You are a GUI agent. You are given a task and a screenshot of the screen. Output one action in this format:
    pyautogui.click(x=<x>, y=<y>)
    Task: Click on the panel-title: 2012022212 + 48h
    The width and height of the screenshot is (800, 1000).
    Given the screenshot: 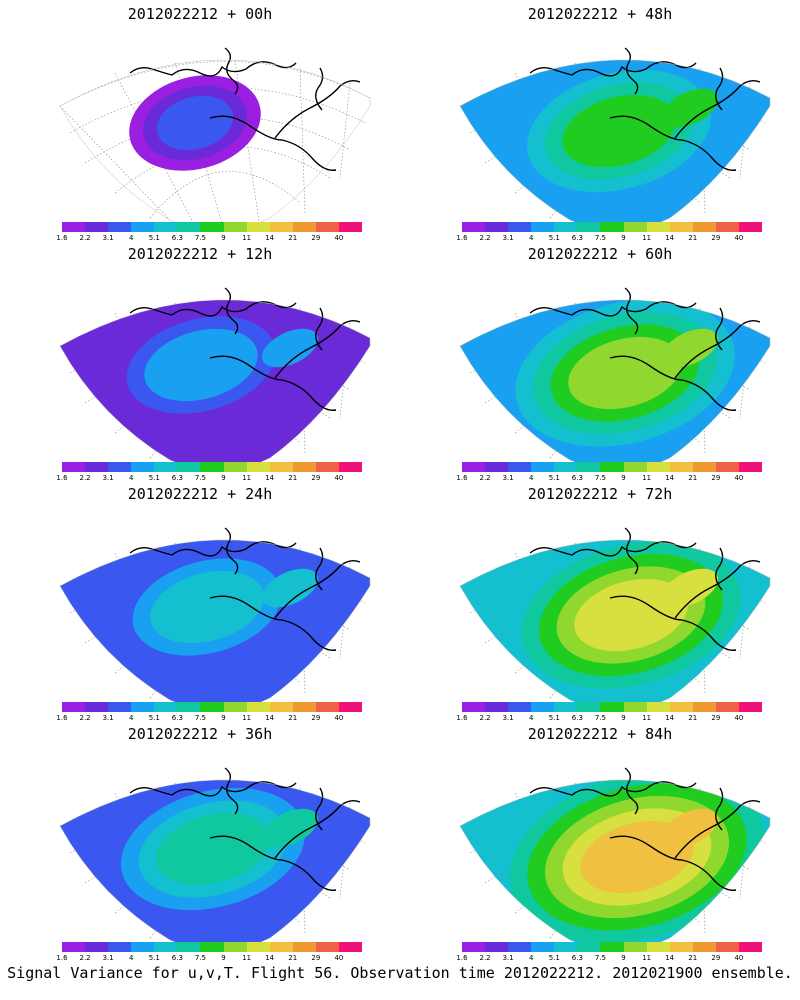 What is the action you would take?
    pyautogui.click(x=600, y=14)
    